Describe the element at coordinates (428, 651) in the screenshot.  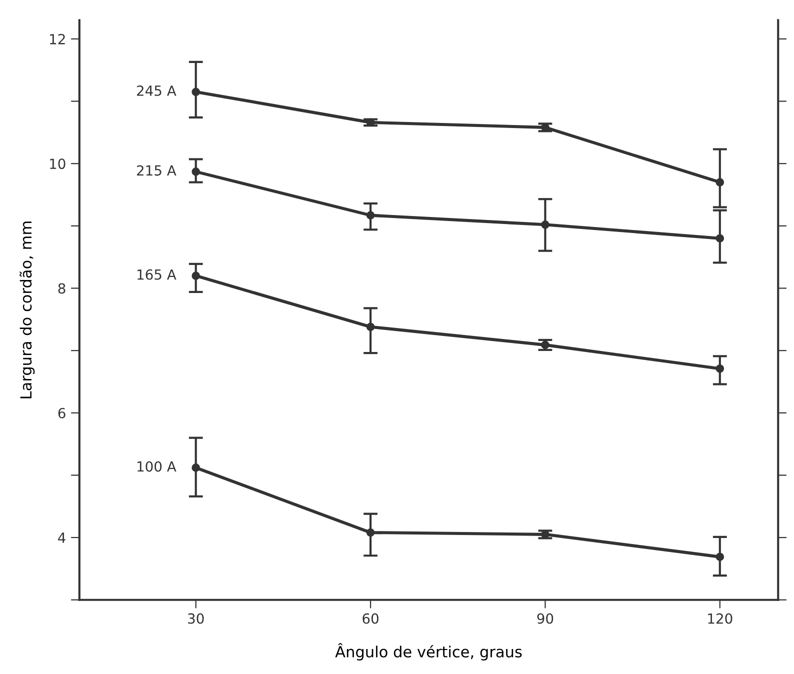
I see `x-axis-title: Ângulo de vértice, graus` at that location.